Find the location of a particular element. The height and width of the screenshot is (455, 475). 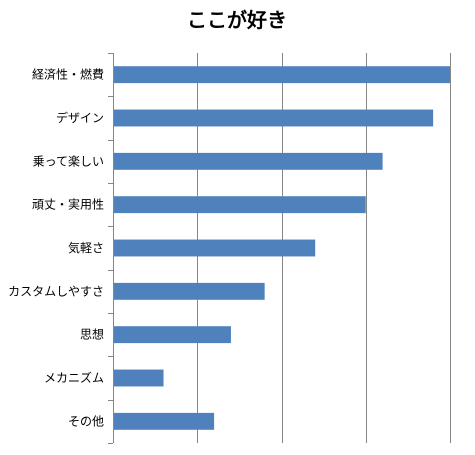

category-label: 気軽さ is located at coordinates (86, 247).